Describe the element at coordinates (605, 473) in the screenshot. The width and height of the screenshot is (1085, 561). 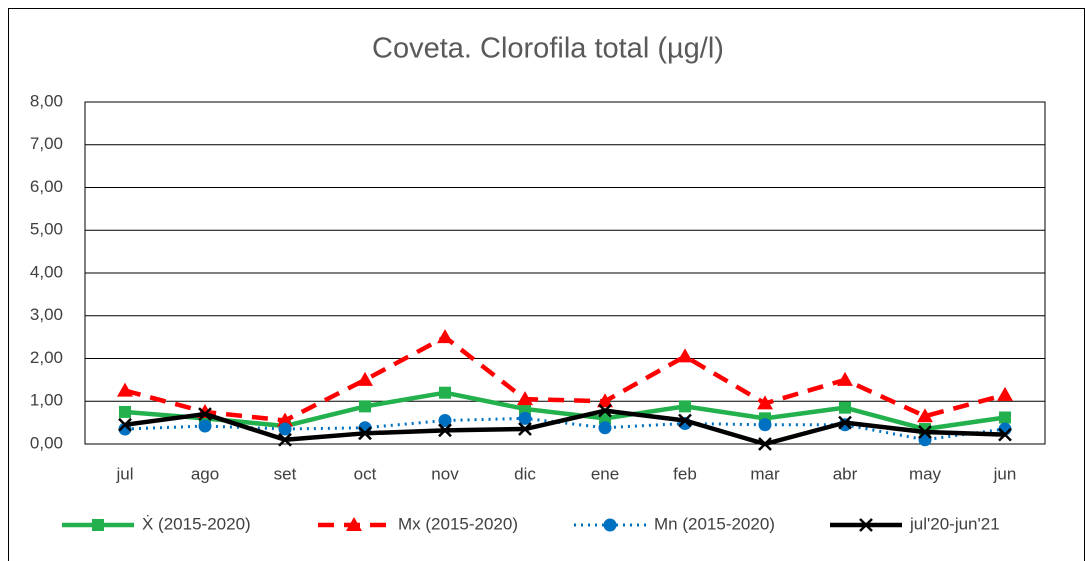
I see `x-tick-label: ene` at that location.